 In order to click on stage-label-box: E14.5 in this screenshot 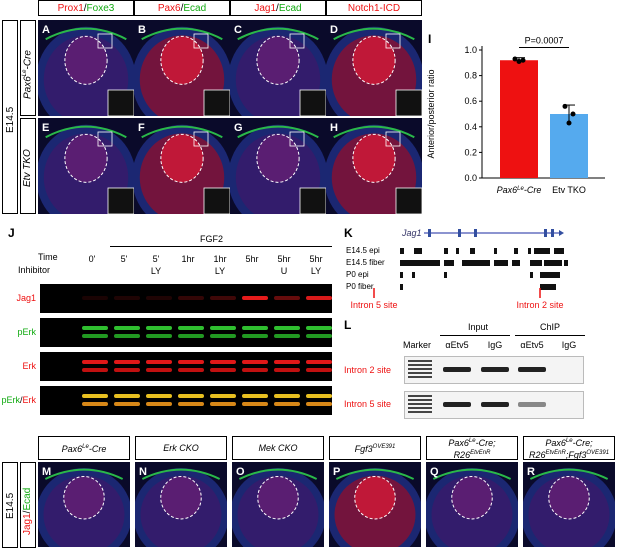, I will do `click(10, 117)`.